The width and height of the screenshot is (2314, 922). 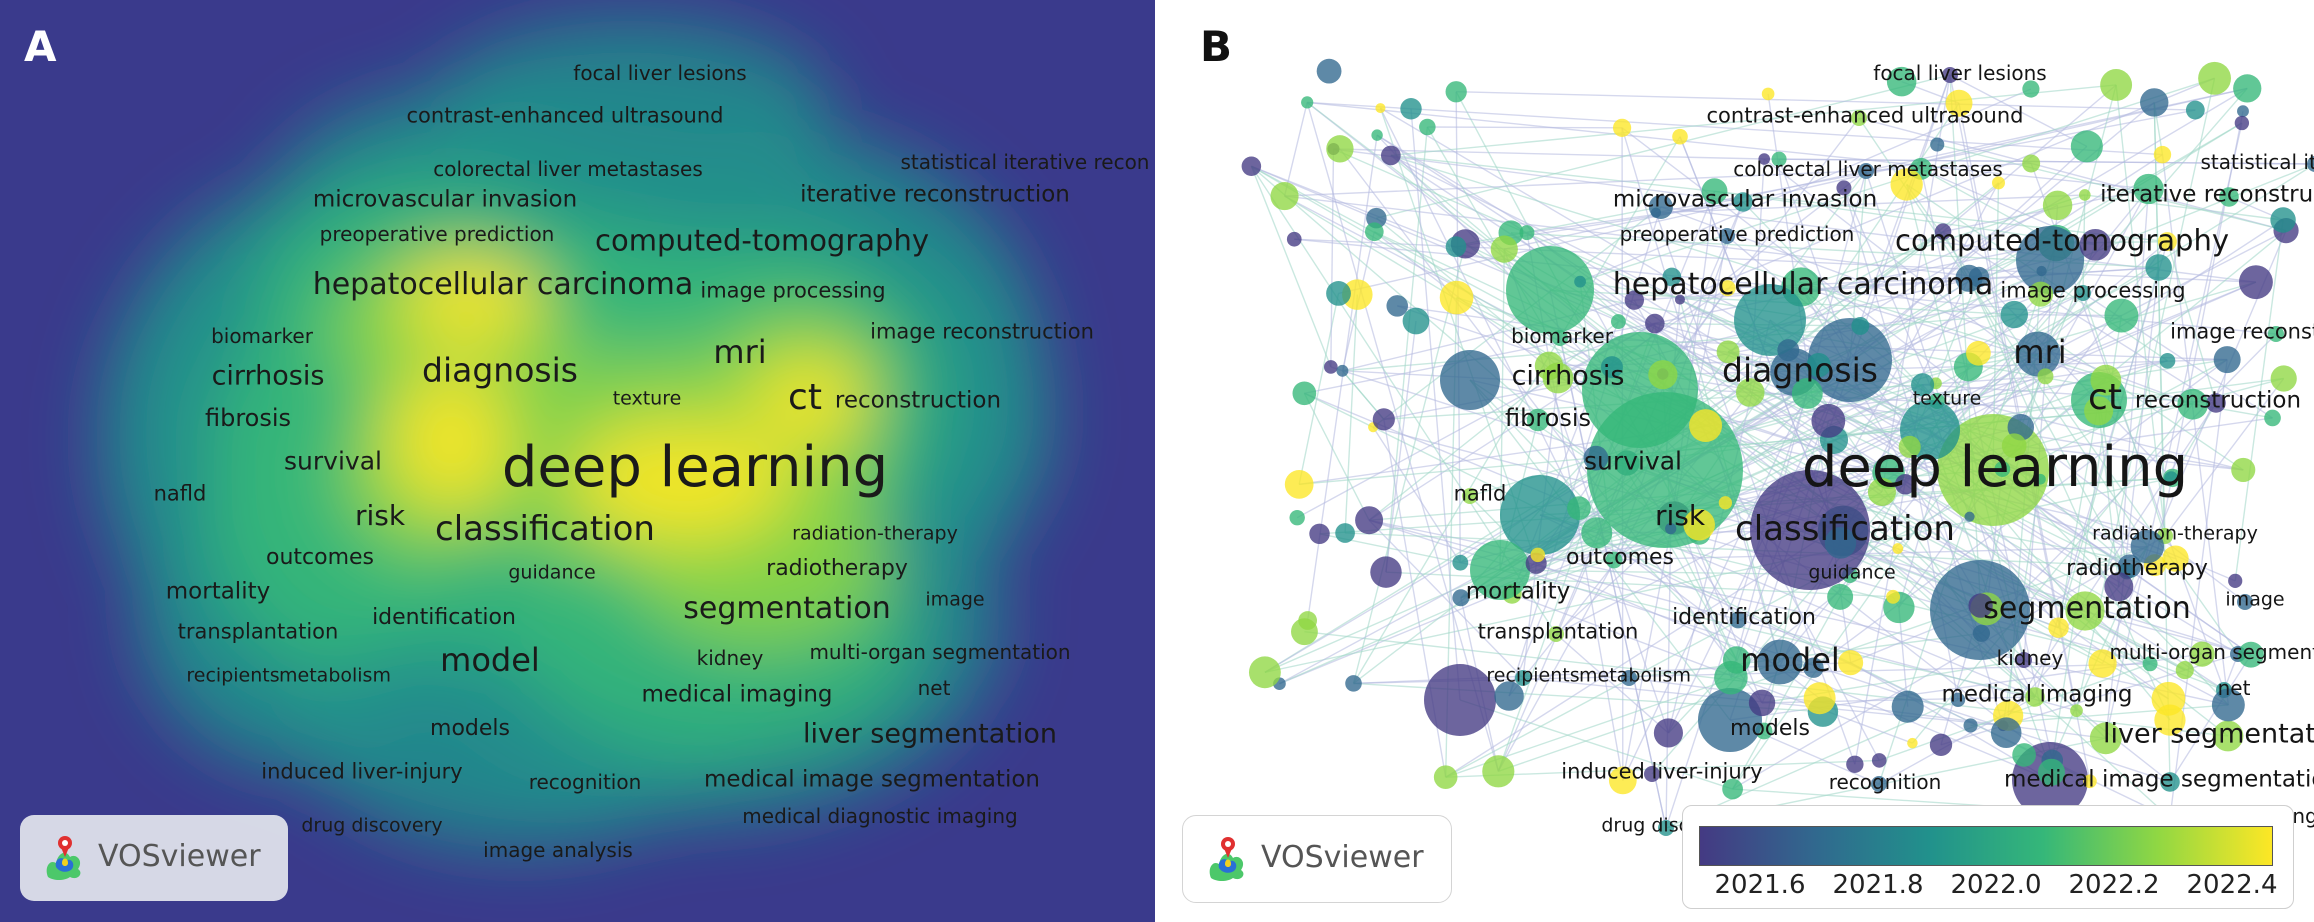 What do you see at coordinates (2175, 533) in the screenshot?
I see `term-label: radiation-therapy` at bounding box center [2175, 533].